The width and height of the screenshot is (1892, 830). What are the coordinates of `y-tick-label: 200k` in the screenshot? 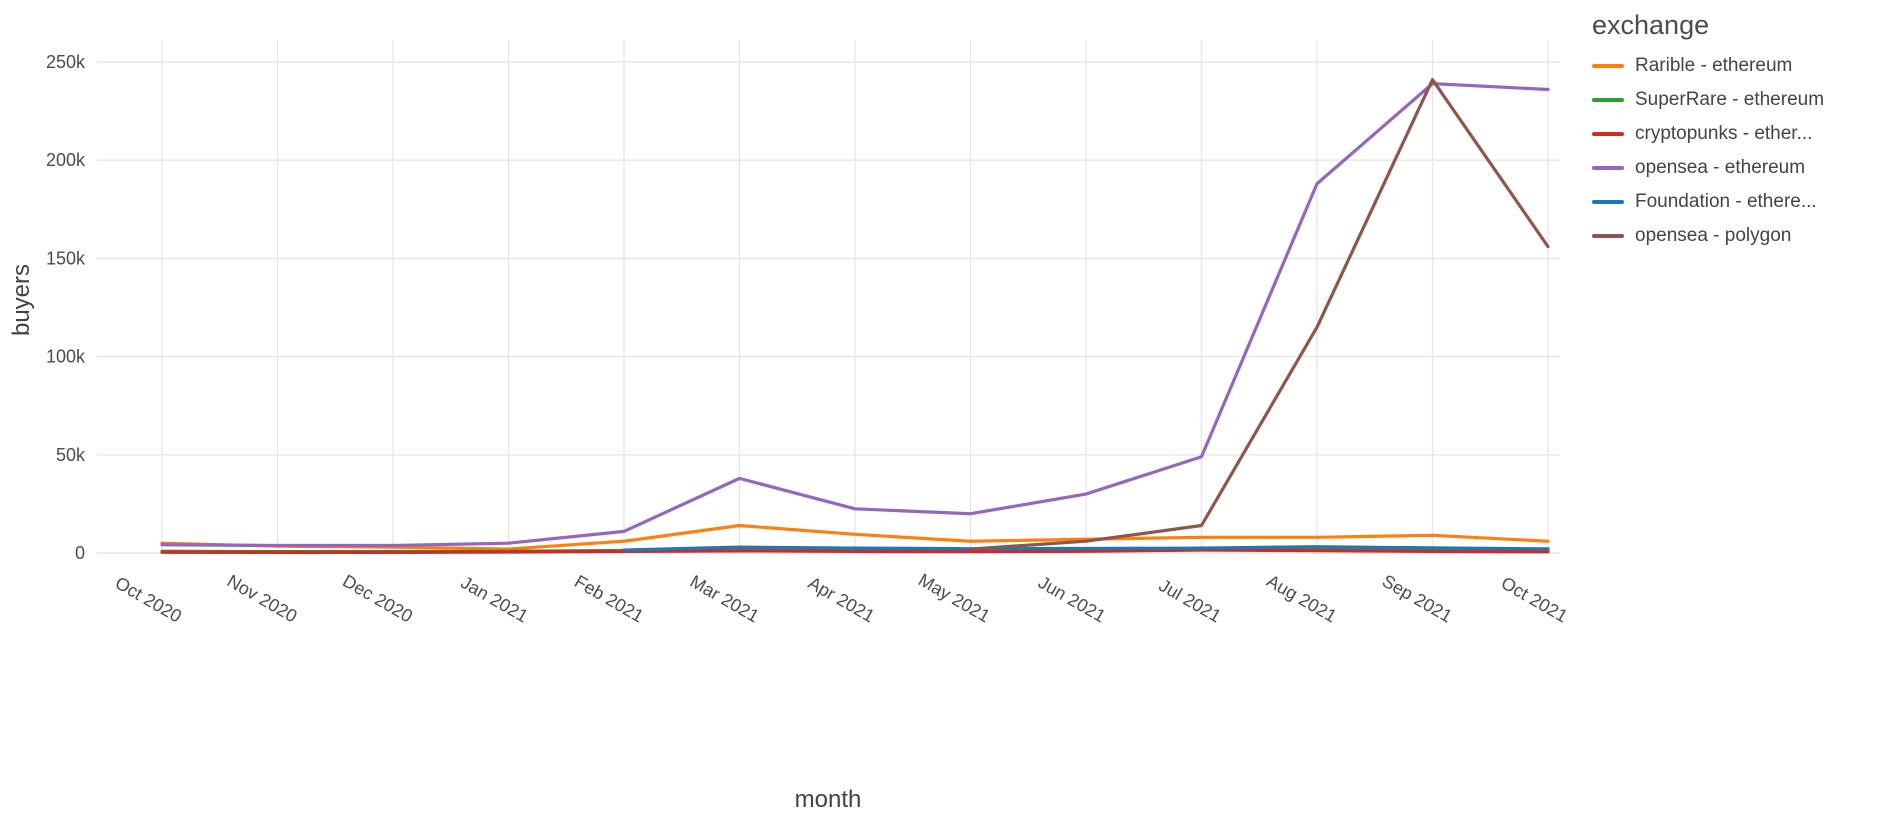 It's located at (66, 160).